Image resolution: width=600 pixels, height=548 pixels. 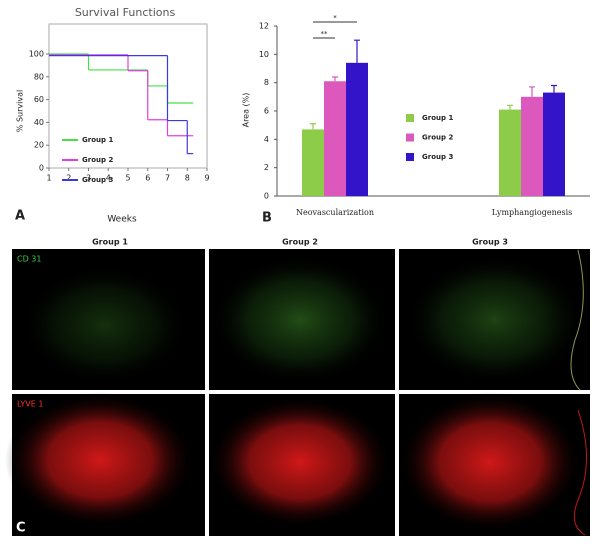 What do you see at coordinates (167, 178) in the screenshot?
I see `x-tick-label: 7` at bounding box center [167, 178].